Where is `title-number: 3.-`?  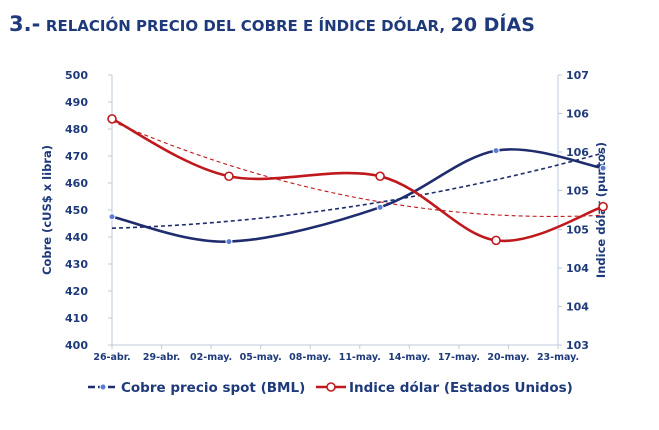
title-number: 3.- is located at coordinates (25, 24).